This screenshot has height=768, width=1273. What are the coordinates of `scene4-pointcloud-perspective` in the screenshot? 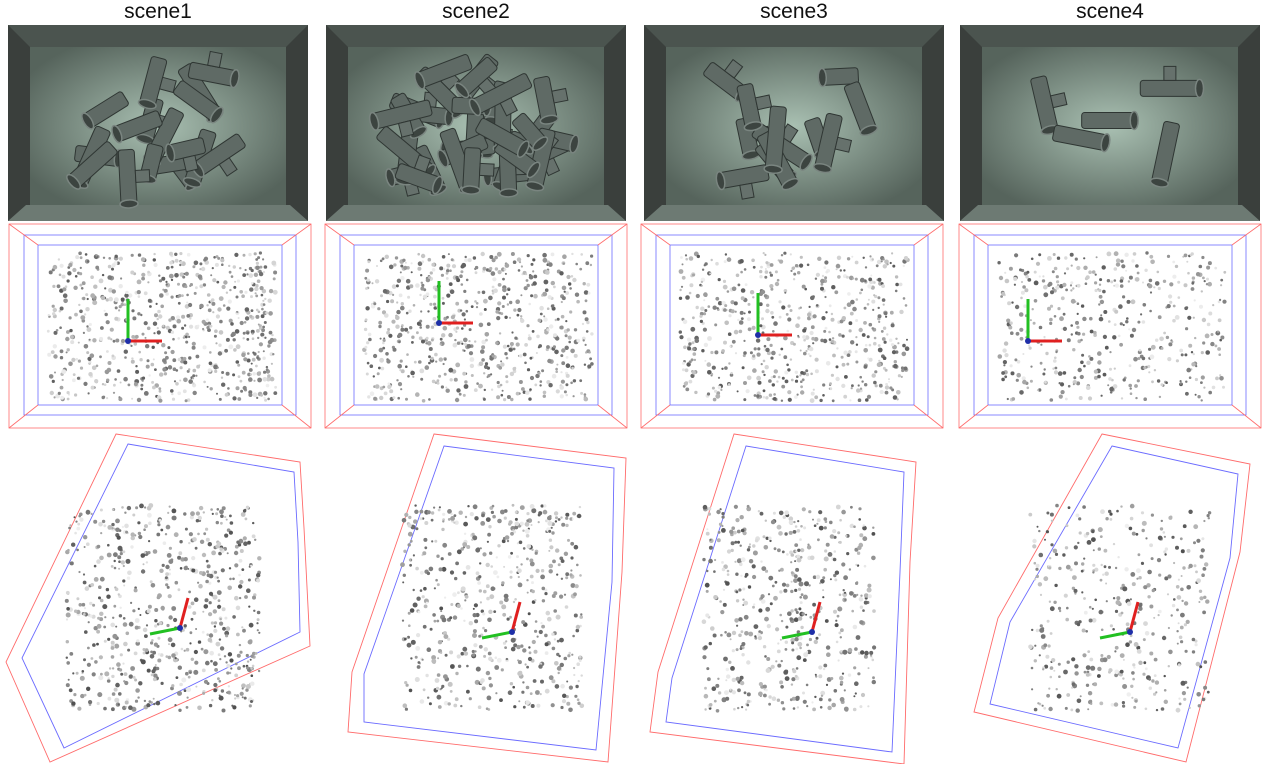 It's located at (1117, 598).